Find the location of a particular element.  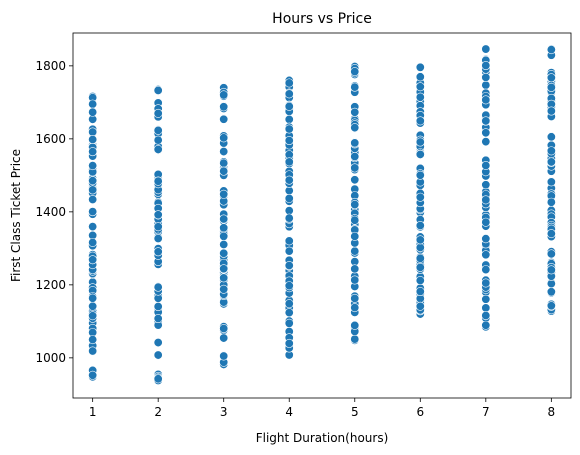

x-tick-label-5: 5 is located at coordinates (355, 412).